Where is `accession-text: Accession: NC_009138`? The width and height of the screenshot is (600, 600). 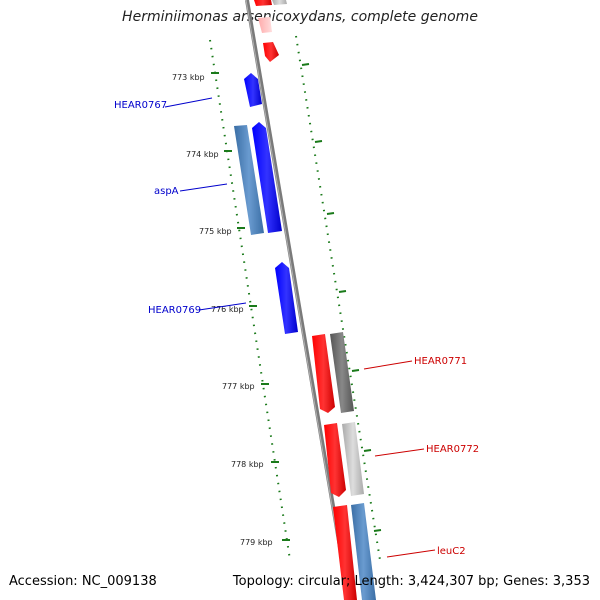 accession-text: Accession: NC_009138 is located at coordinates (83, 581).